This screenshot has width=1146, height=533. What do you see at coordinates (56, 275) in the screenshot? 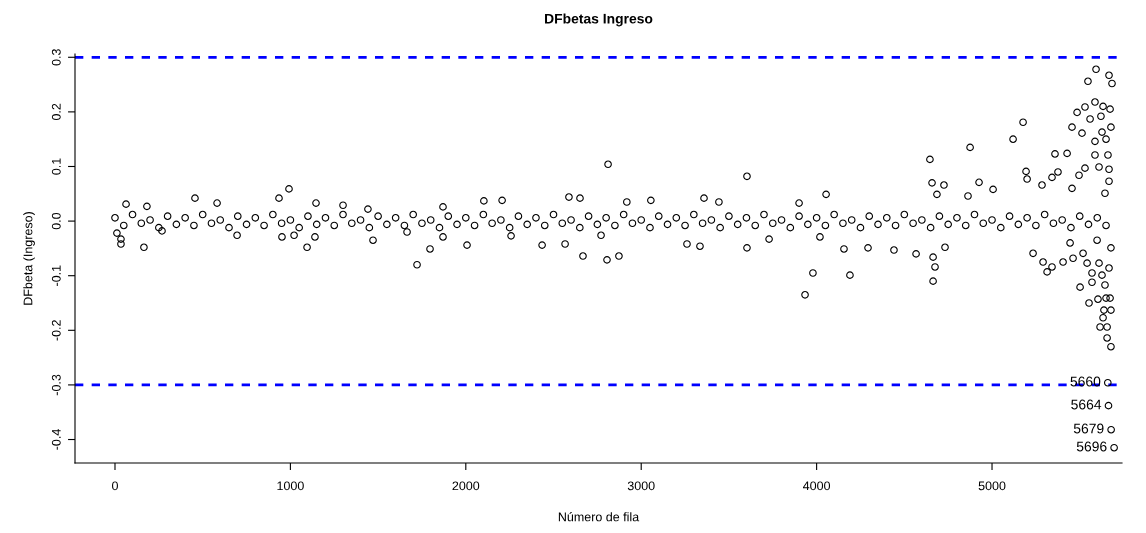
I see `y-tick-label: -0.1` at bounding box center [56, 275].